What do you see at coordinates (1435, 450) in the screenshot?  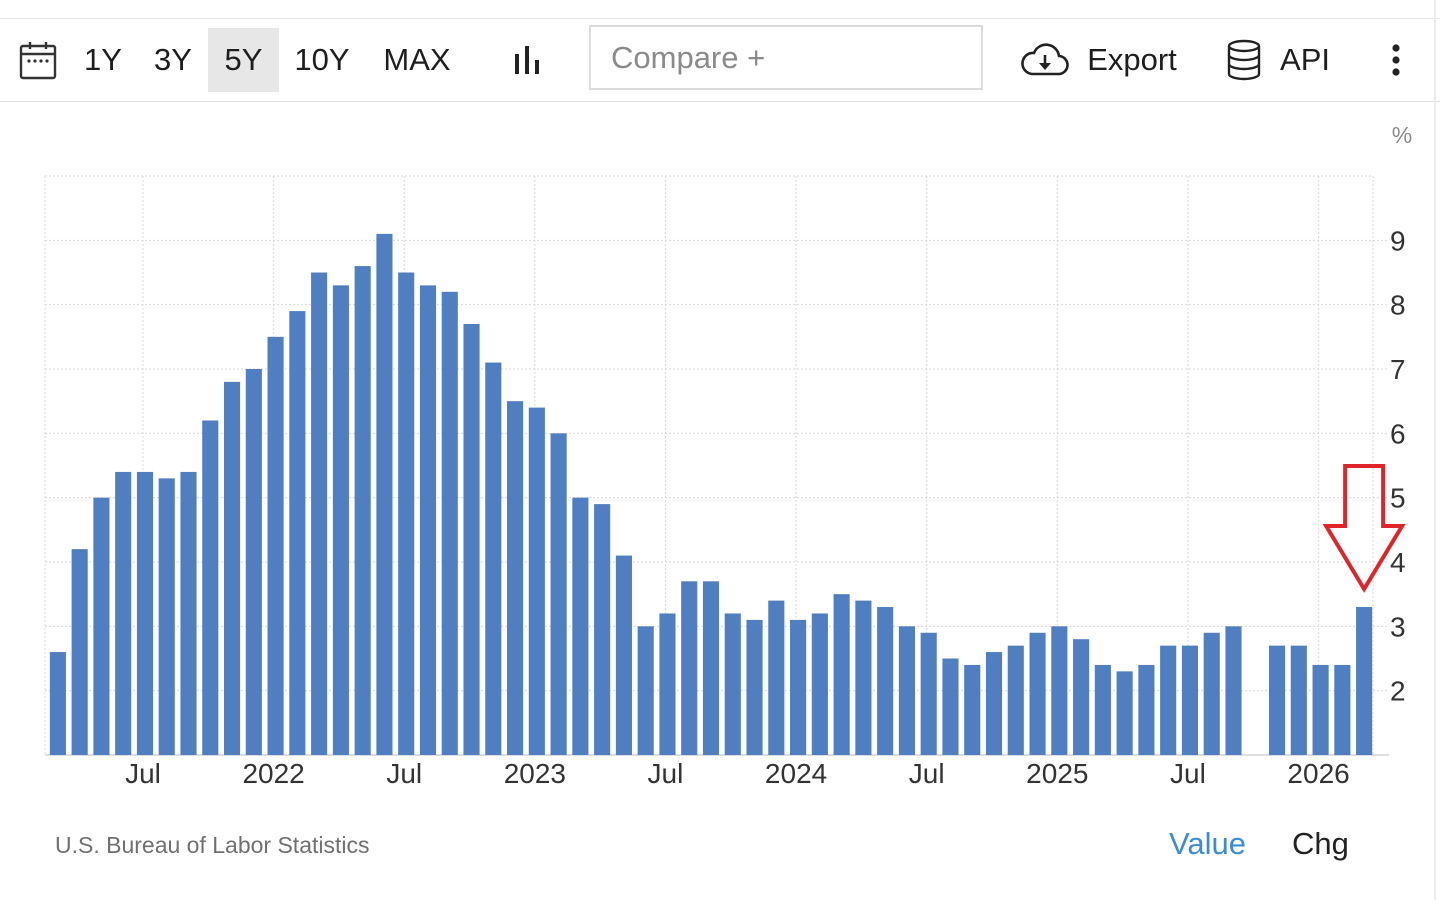 I see `right-border` at bounding box center [1435, 450].